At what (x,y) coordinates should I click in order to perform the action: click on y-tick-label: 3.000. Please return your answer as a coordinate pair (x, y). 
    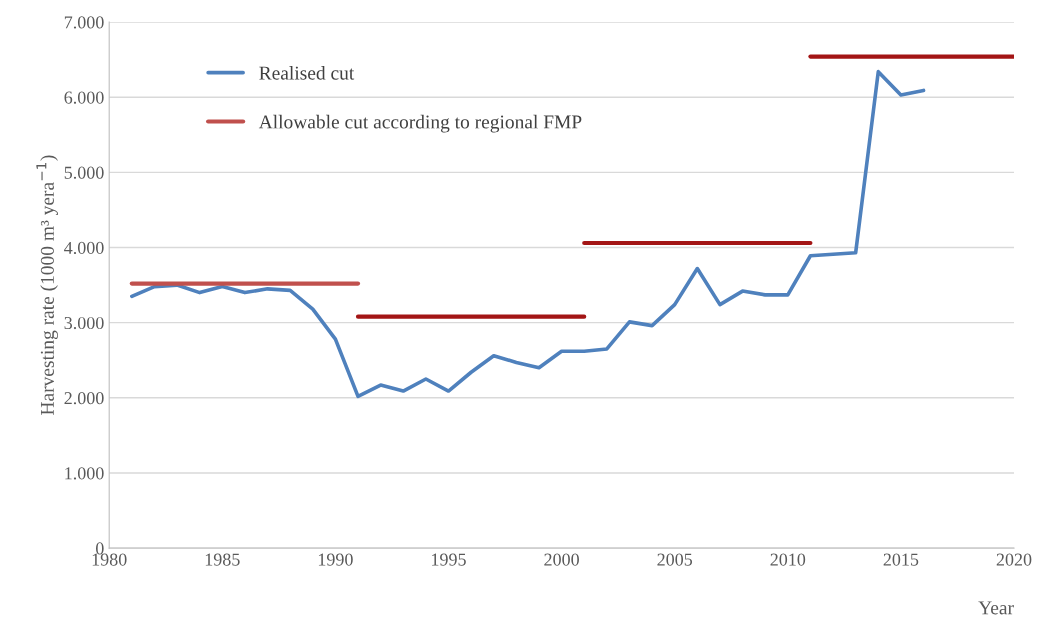
    Looking at the image, I should click on (84, 323).